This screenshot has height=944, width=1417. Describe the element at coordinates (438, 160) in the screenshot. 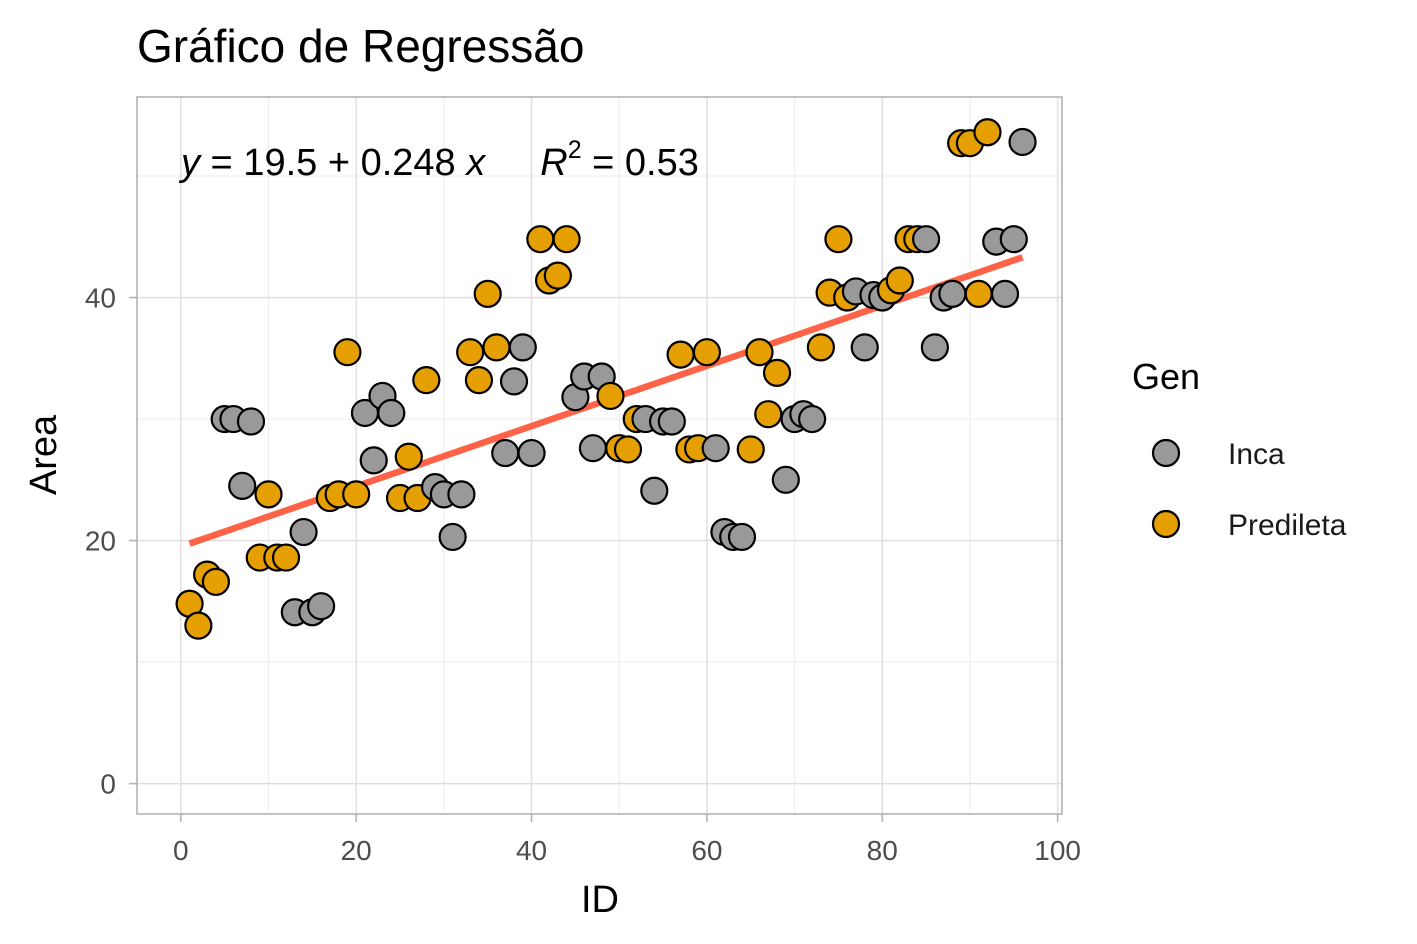

I see `regression-equation: y = 19.5 + 0.248 x R2 = 0.53` at that location.